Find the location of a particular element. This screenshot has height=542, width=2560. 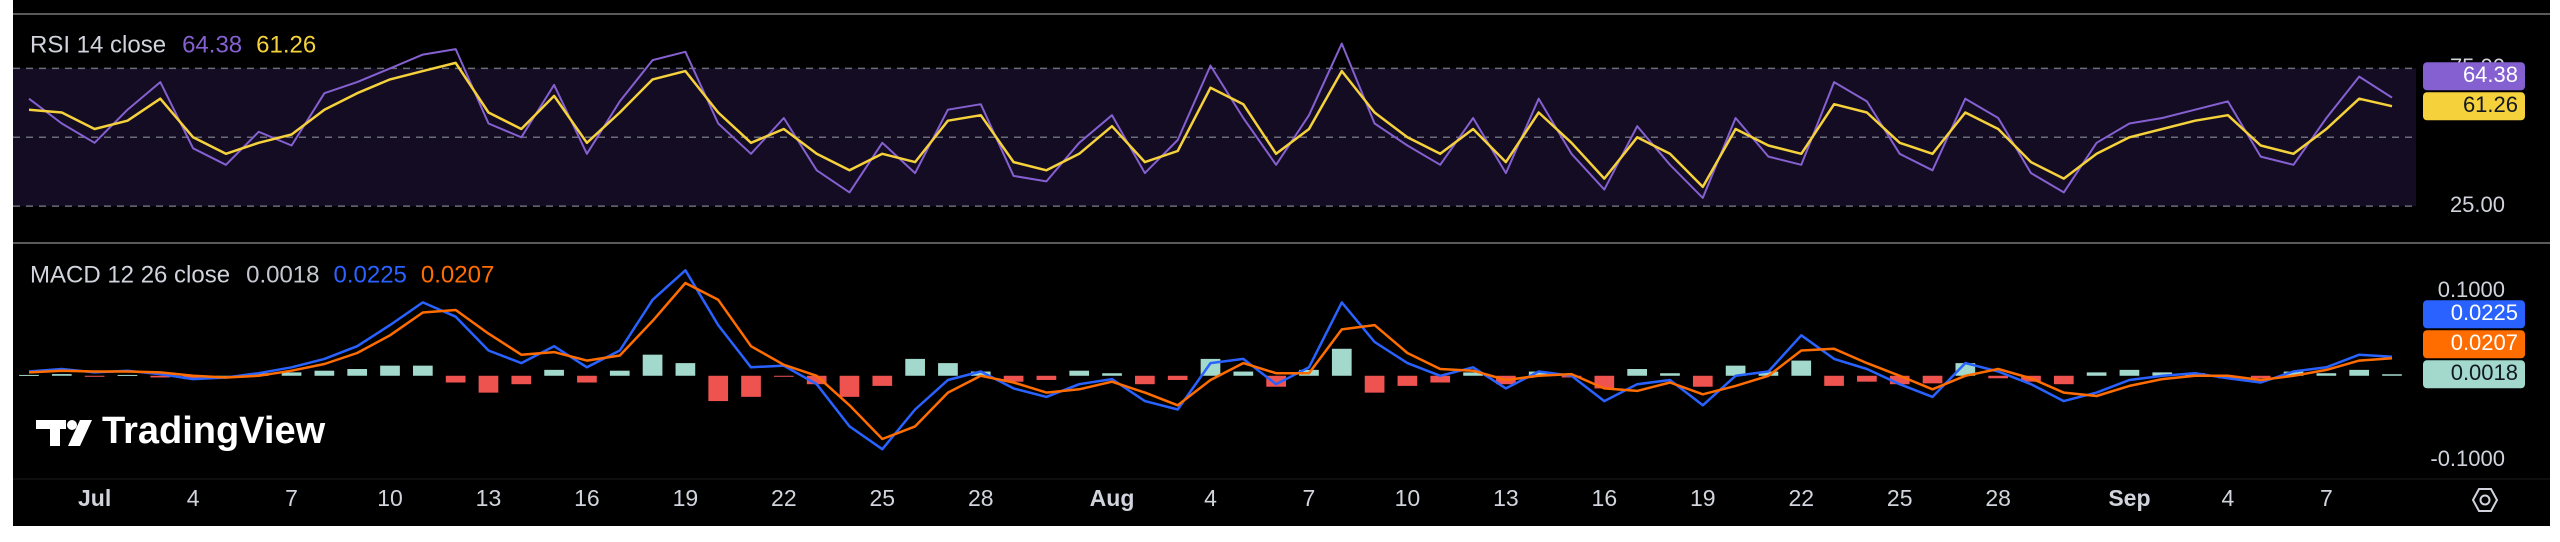

legend-value: 0.0225 is located at coordinates (370, 274).